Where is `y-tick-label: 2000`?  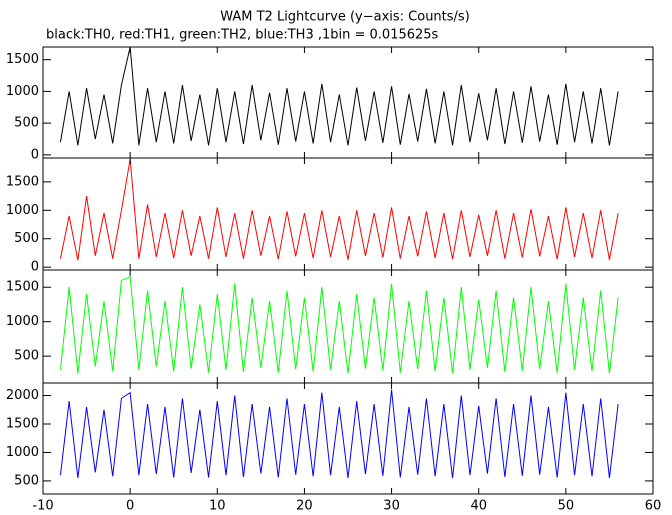
y-tick-label: 2000 is located at coordinates (22, 395).